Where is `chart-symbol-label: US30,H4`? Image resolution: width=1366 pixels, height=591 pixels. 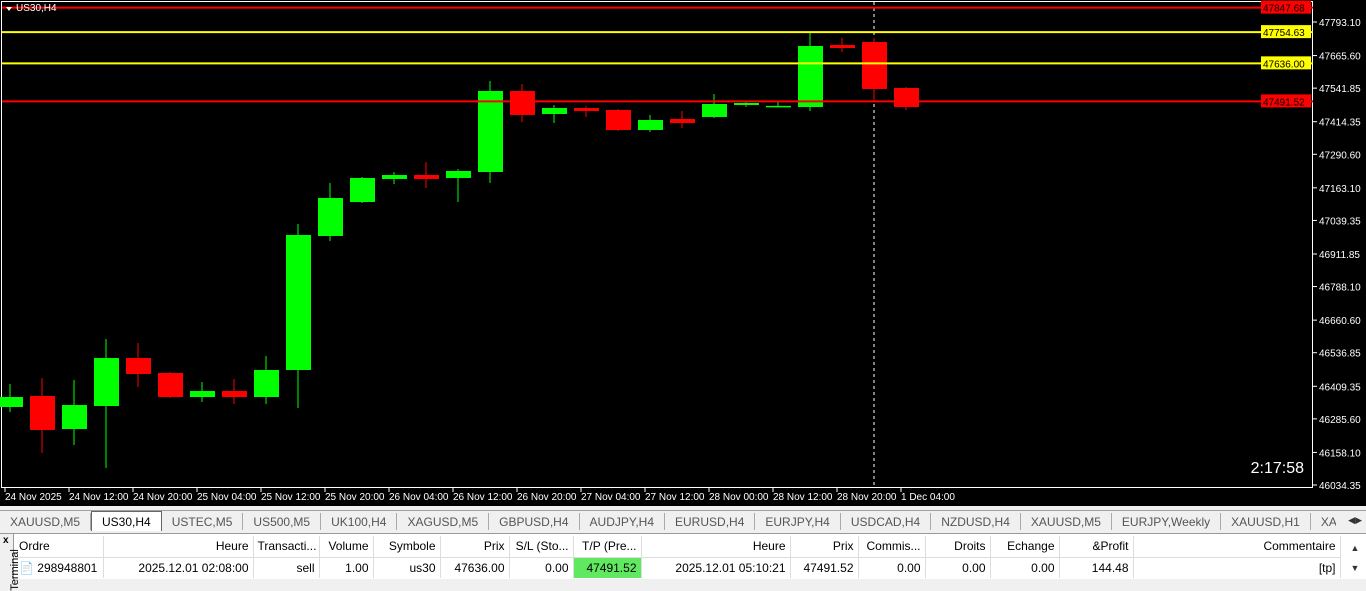 chart-symbol-label: US30,H4 is located at coordinates (36, 8).